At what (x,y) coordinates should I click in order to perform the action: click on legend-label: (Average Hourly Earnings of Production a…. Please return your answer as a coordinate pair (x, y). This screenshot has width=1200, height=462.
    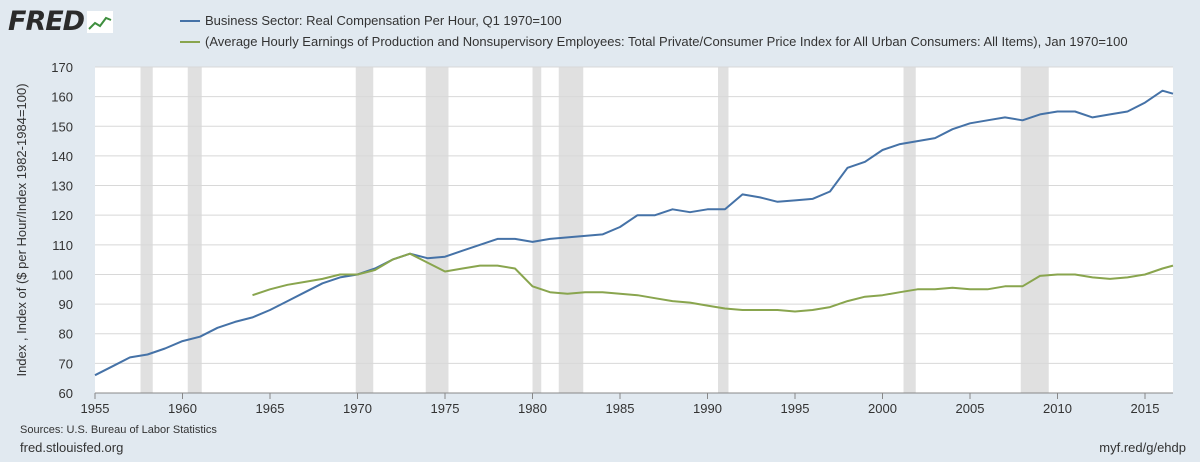
    Looking at the image, I should click on (666, 41).